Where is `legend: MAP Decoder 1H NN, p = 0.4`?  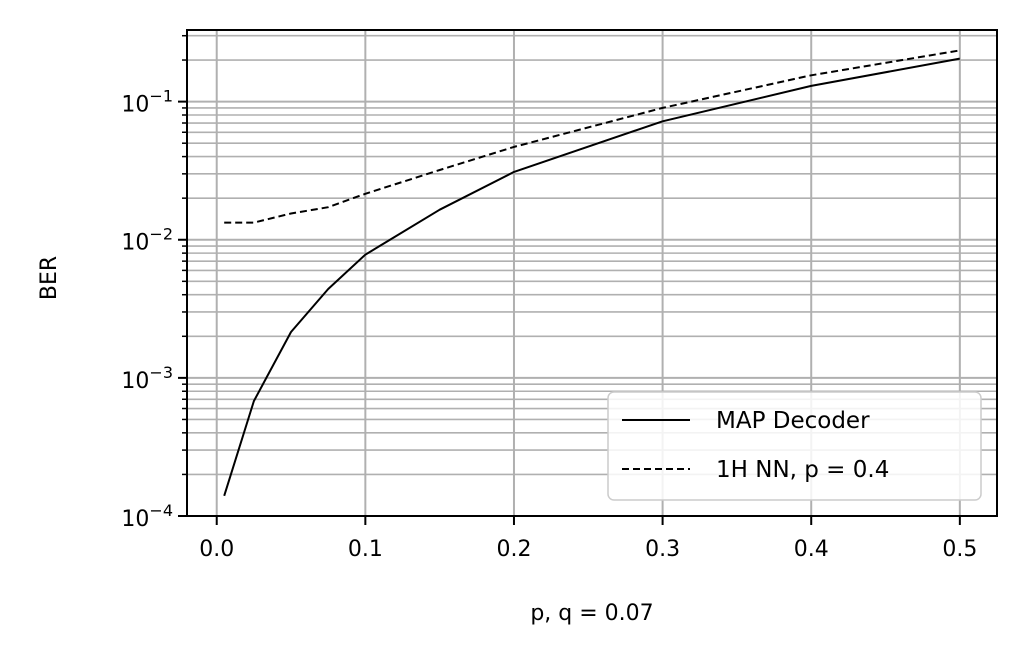
legend: MAP Decoder 1H NN, p = 0.4 is located at coordinates (794, 446).